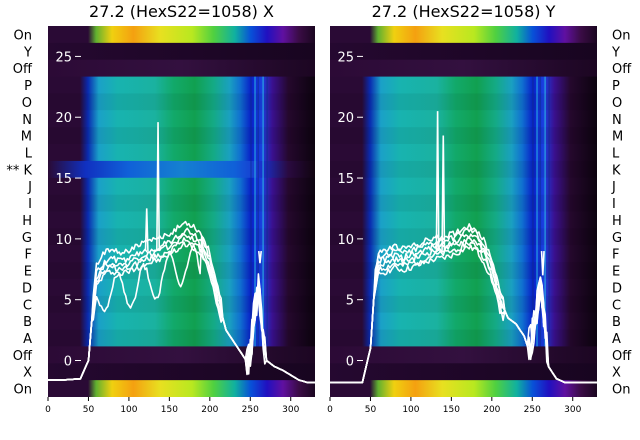 The width and height of the screenshot is (640, 440). What do you see at coordinates (345, 240) in the screenshot?
I see `y-tick-label: 10` at bounding box center [345, 240].